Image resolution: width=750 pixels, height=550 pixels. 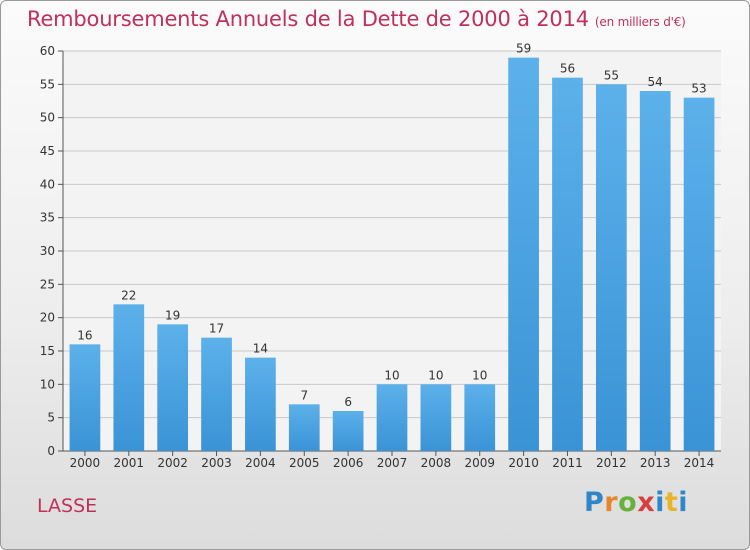 I want to click on x-tick-label: 2005, so click(x=304, y=463).